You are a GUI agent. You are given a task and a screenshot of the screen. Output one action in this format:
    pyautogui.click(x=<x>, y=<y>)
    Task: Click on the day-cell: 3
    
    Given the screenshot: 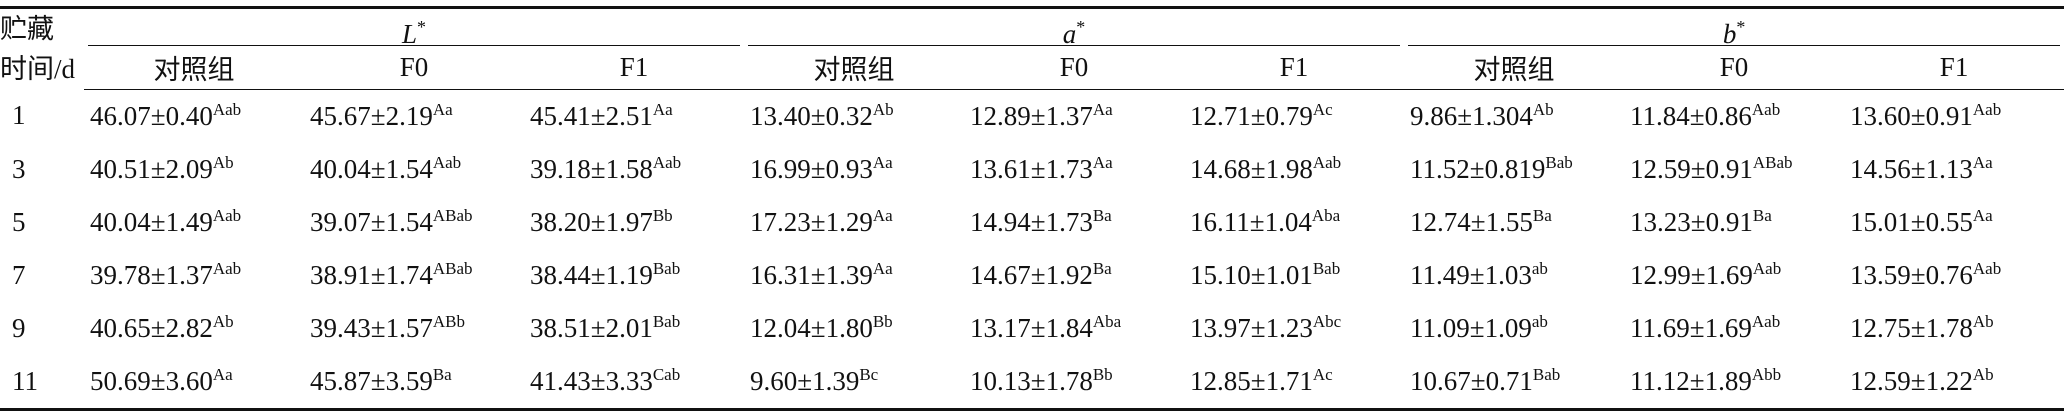 What is the action you would take?
    pyautogui.click(x=19, y=168)
    